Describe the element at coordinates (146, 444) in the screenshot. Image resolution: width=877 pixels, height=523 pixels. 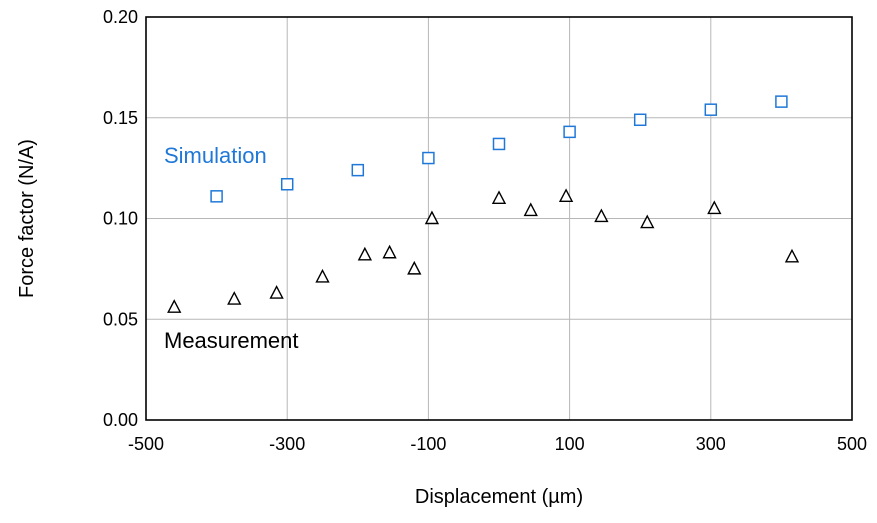
I see `x-tick-label: -500` at that location.